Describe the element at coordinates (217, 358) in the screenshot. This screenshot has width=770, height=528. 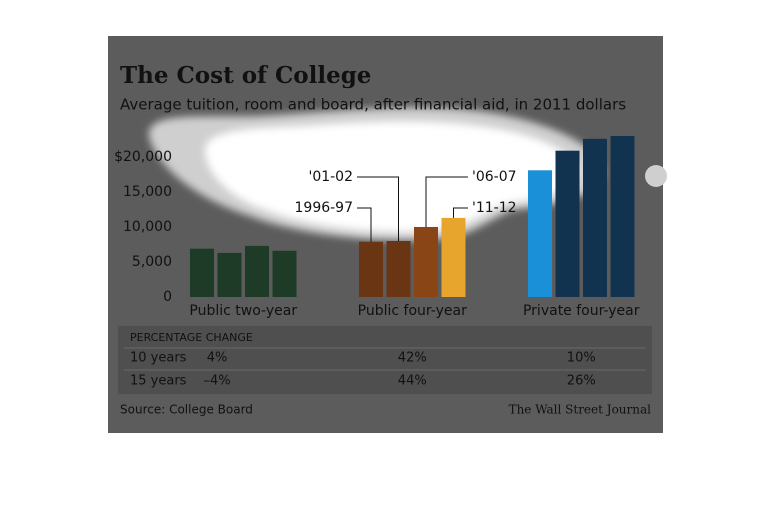
I see `table-cell: 4%` at that location.